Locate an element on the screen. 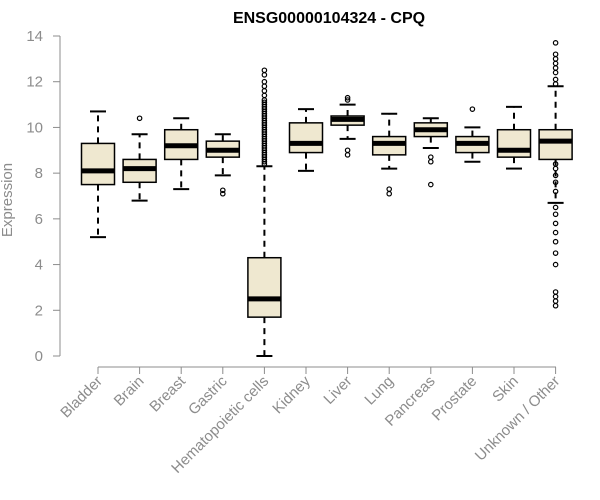 The image size is (600, 500). box-lung is located at coordinates (389, 154).